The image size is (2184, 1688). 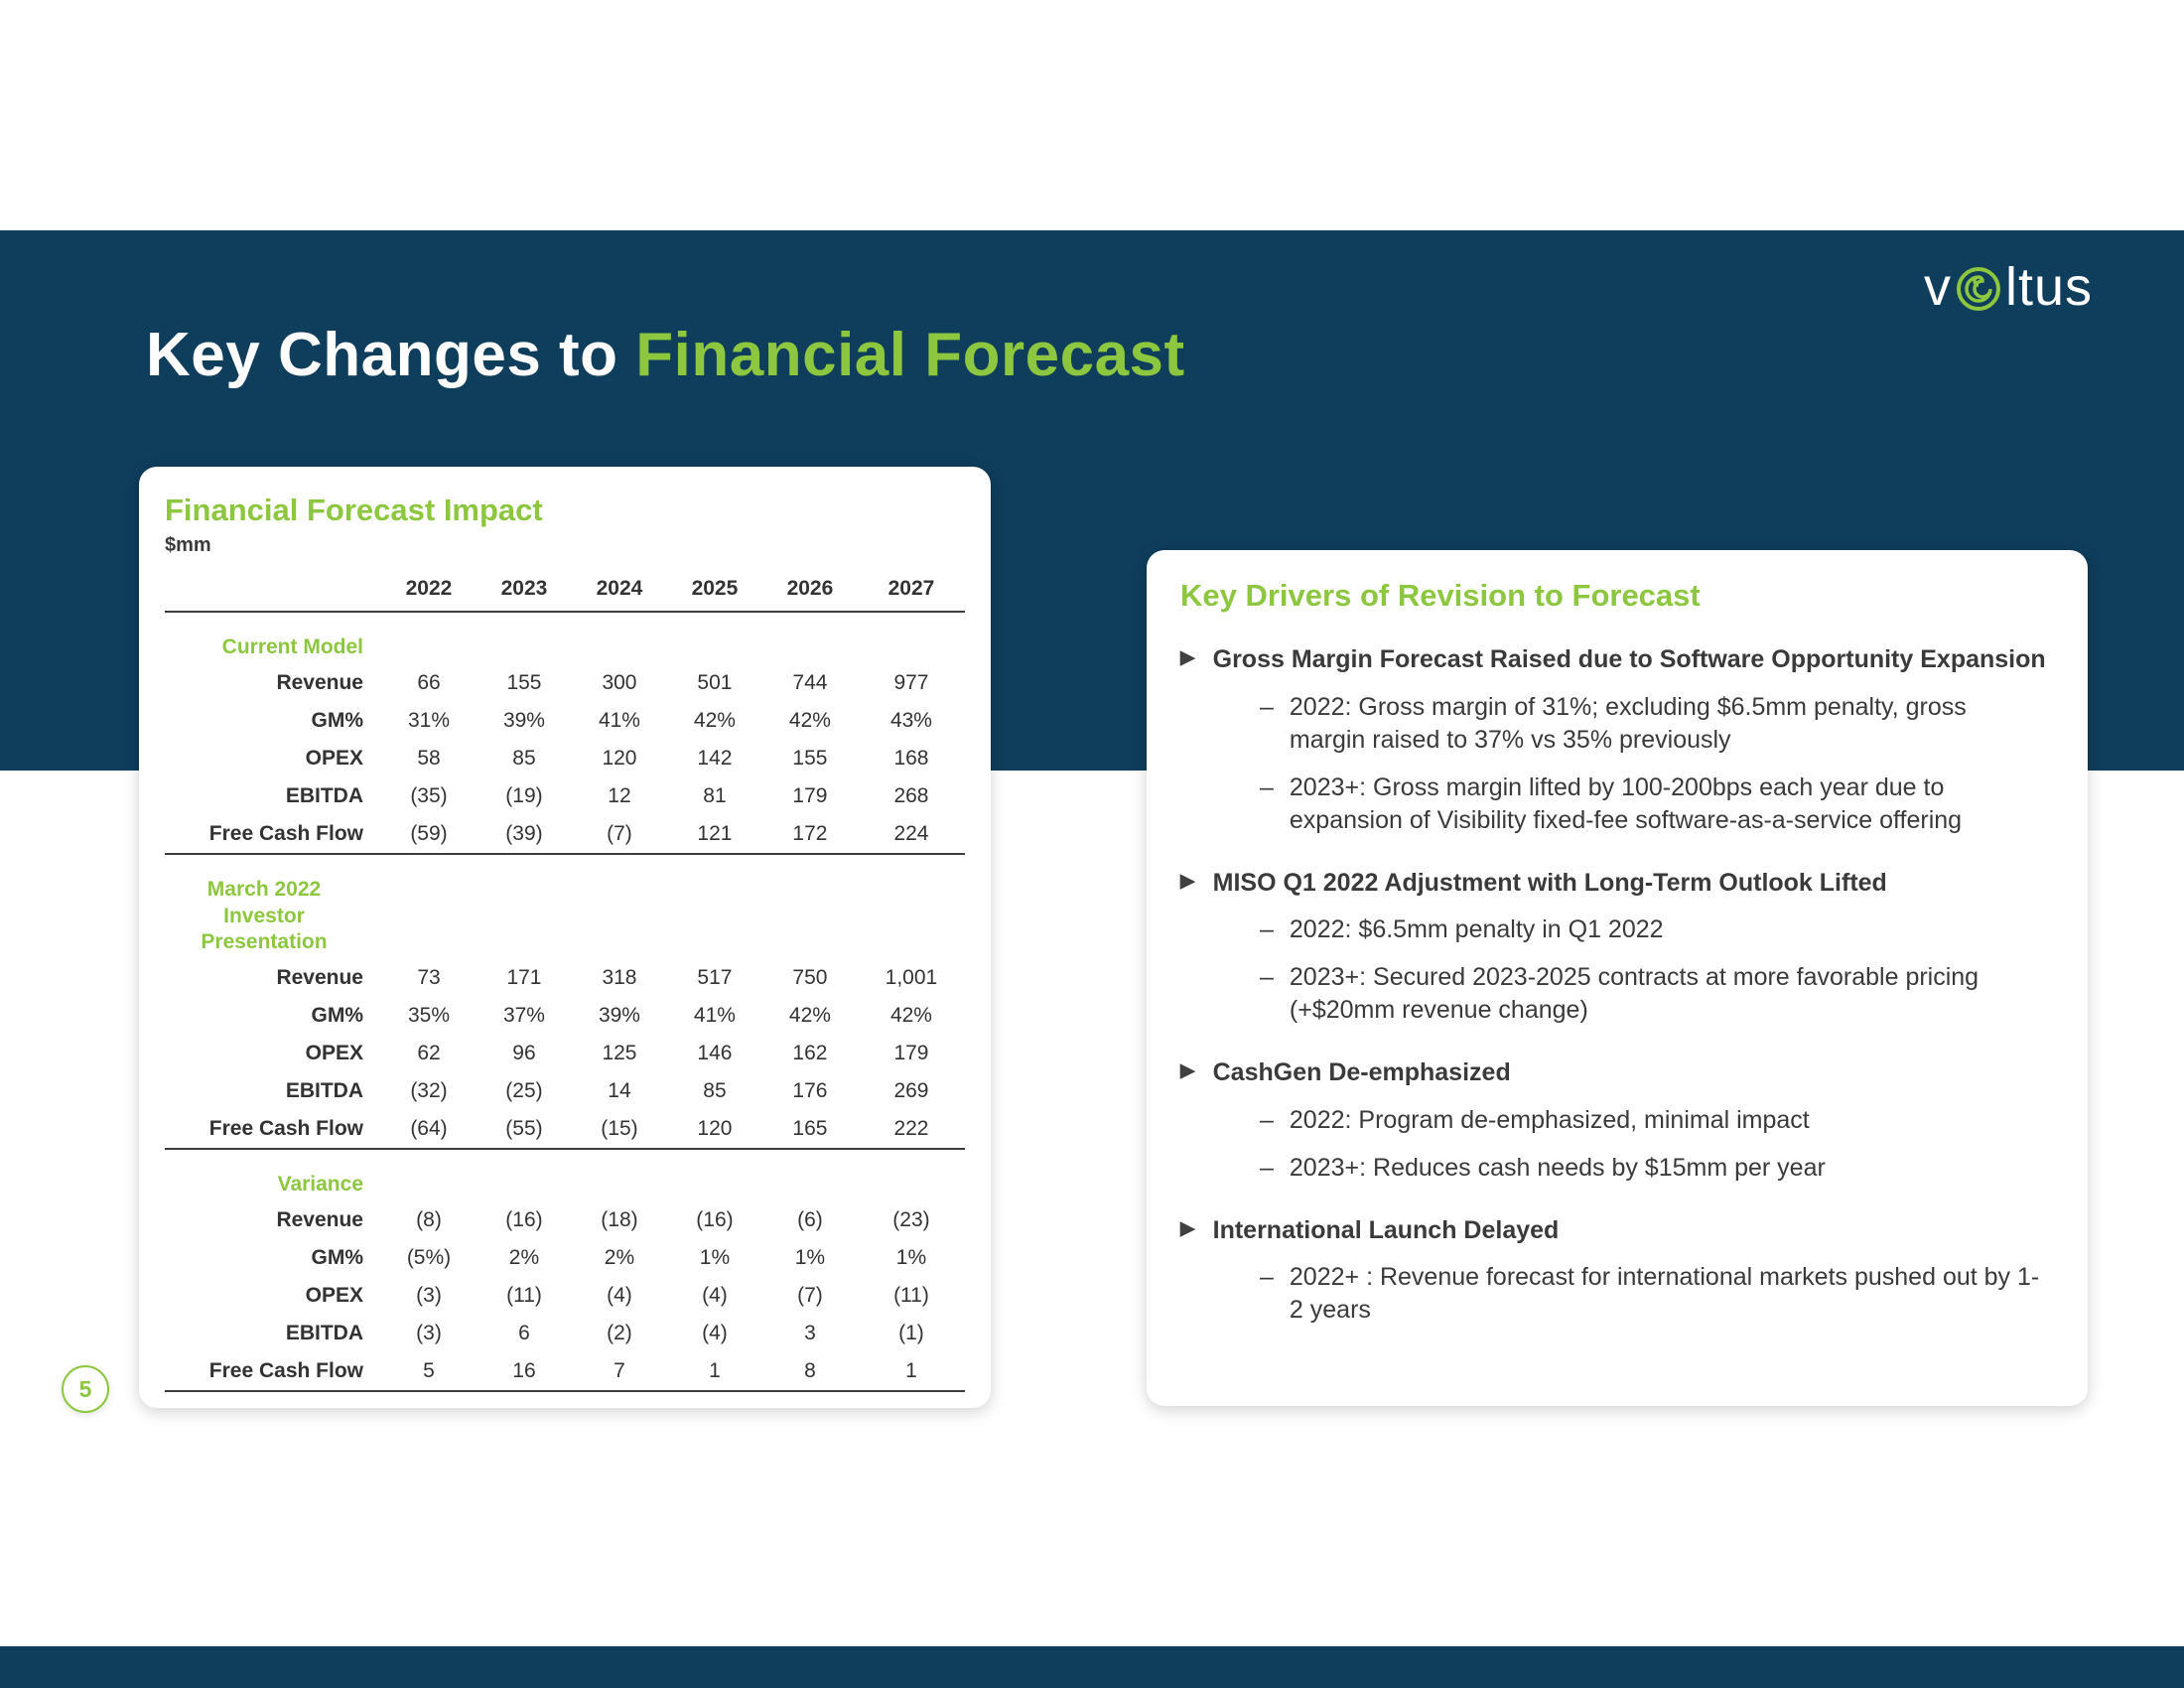 What do you see at coordinates (810, 1333) in the screenshot?
I see `table-cell: 3` at bounding box center [810, 1333].